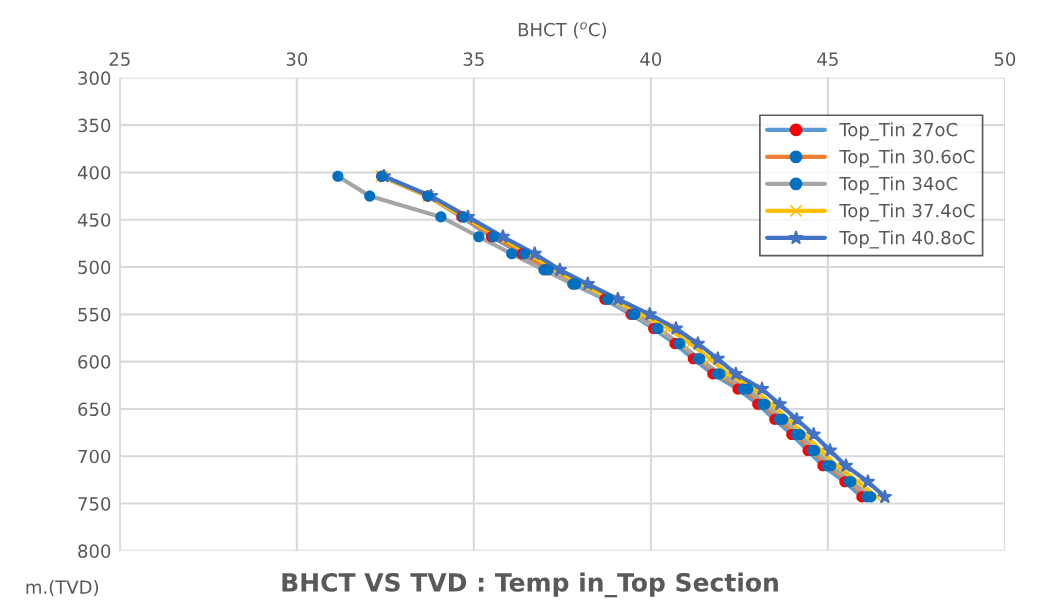 Image resolution: width=1060 pixels, height=608 pixels. I want to click on y-tick-label: 700, so click(94, 456).